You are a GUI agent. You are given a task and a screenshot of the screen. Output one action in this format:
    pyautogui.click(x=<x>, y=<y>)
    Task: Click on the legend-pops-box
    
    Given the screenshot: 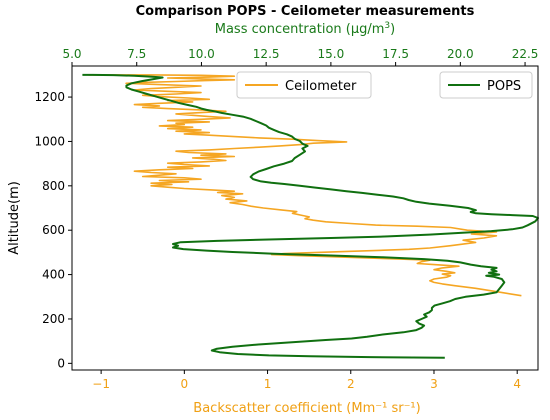 What is the action you would take?
    pyautogui.click(x=486, y=85)
    